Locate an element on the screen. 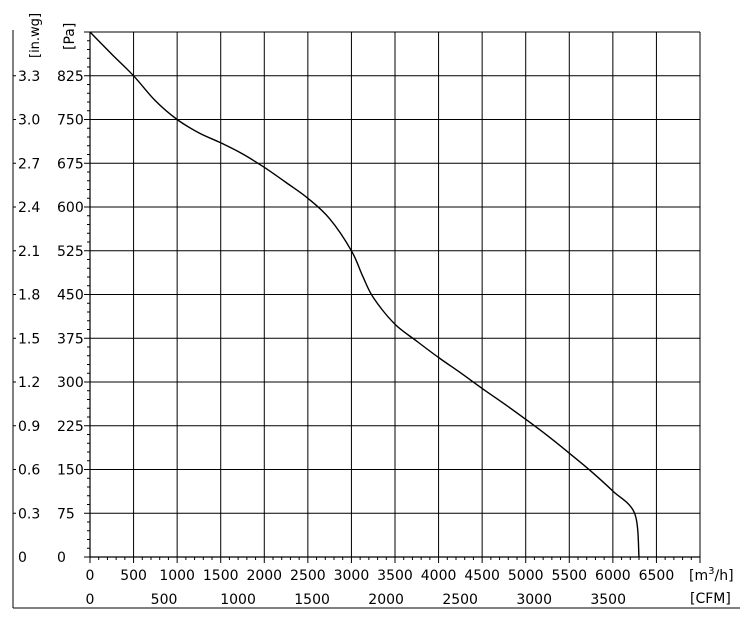 This screenshot has height=623, width=754. x-tick-label-cfm: 1500 is located at coordinates (312, 600).